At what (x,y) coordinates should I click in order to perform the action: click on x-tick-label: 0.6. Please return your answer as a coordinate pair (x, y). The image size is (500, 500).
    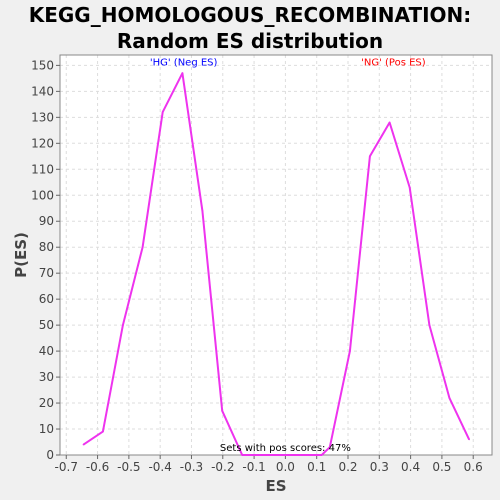
    Looking at the image, I should click on (473, 467).